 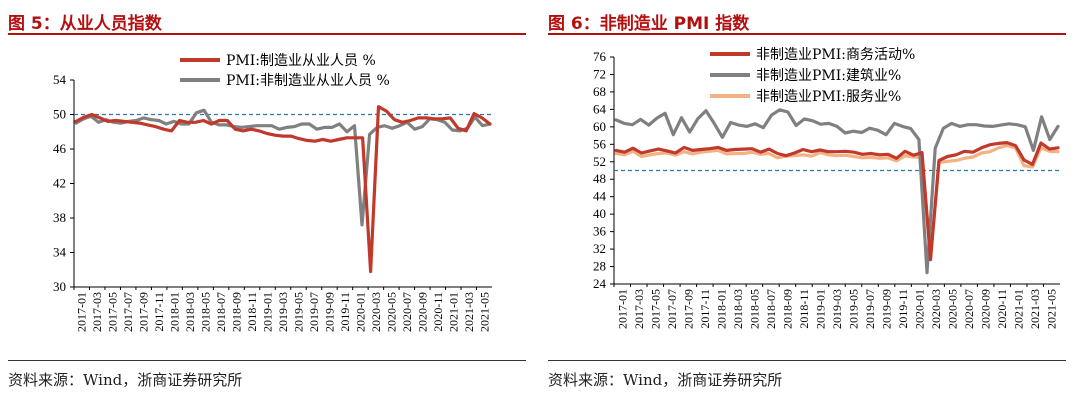 I want to click on right-legend-label-3: 非制造业PMI:服务业%, so click(x=828, y=97).